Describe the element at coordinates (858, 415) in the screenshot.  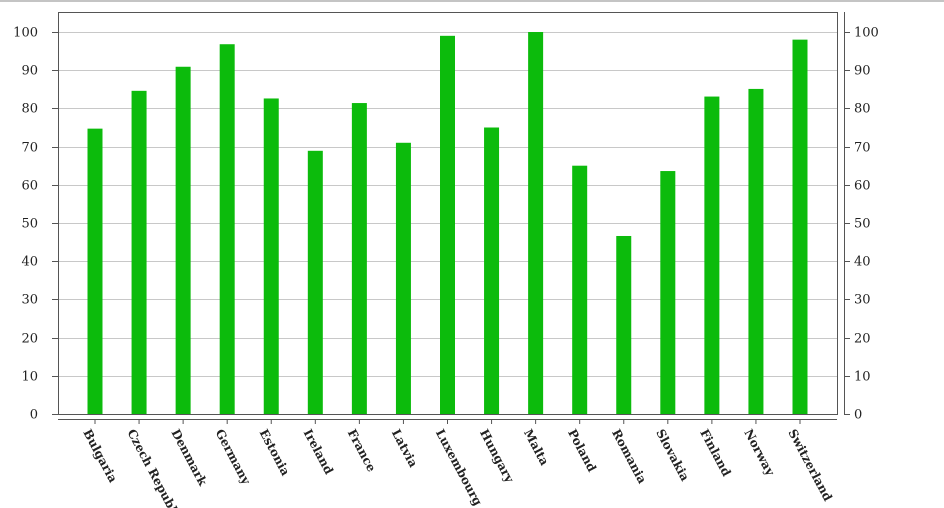
I see `right-tick-label-0: 0` at that location.